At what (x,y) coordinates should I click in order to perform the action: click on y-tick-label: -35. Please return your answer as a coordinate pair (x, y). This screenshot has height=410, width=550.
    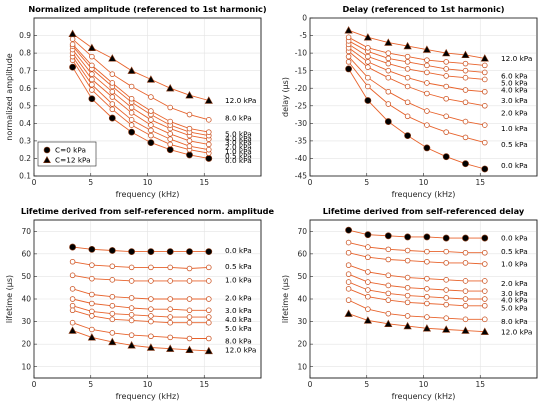
    Looking at the image, I should click on (301, 140).